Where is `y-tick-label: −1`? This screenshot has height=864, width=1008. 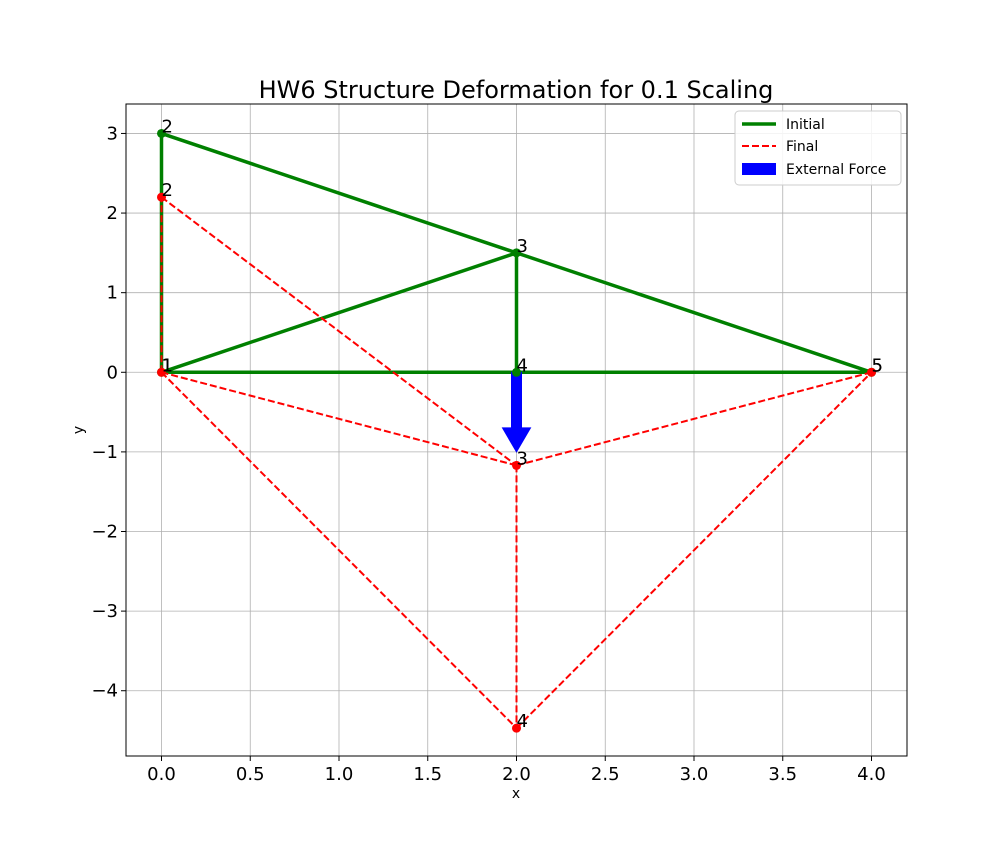
y-tick-label: −1 is located at coordinates (104, 452).